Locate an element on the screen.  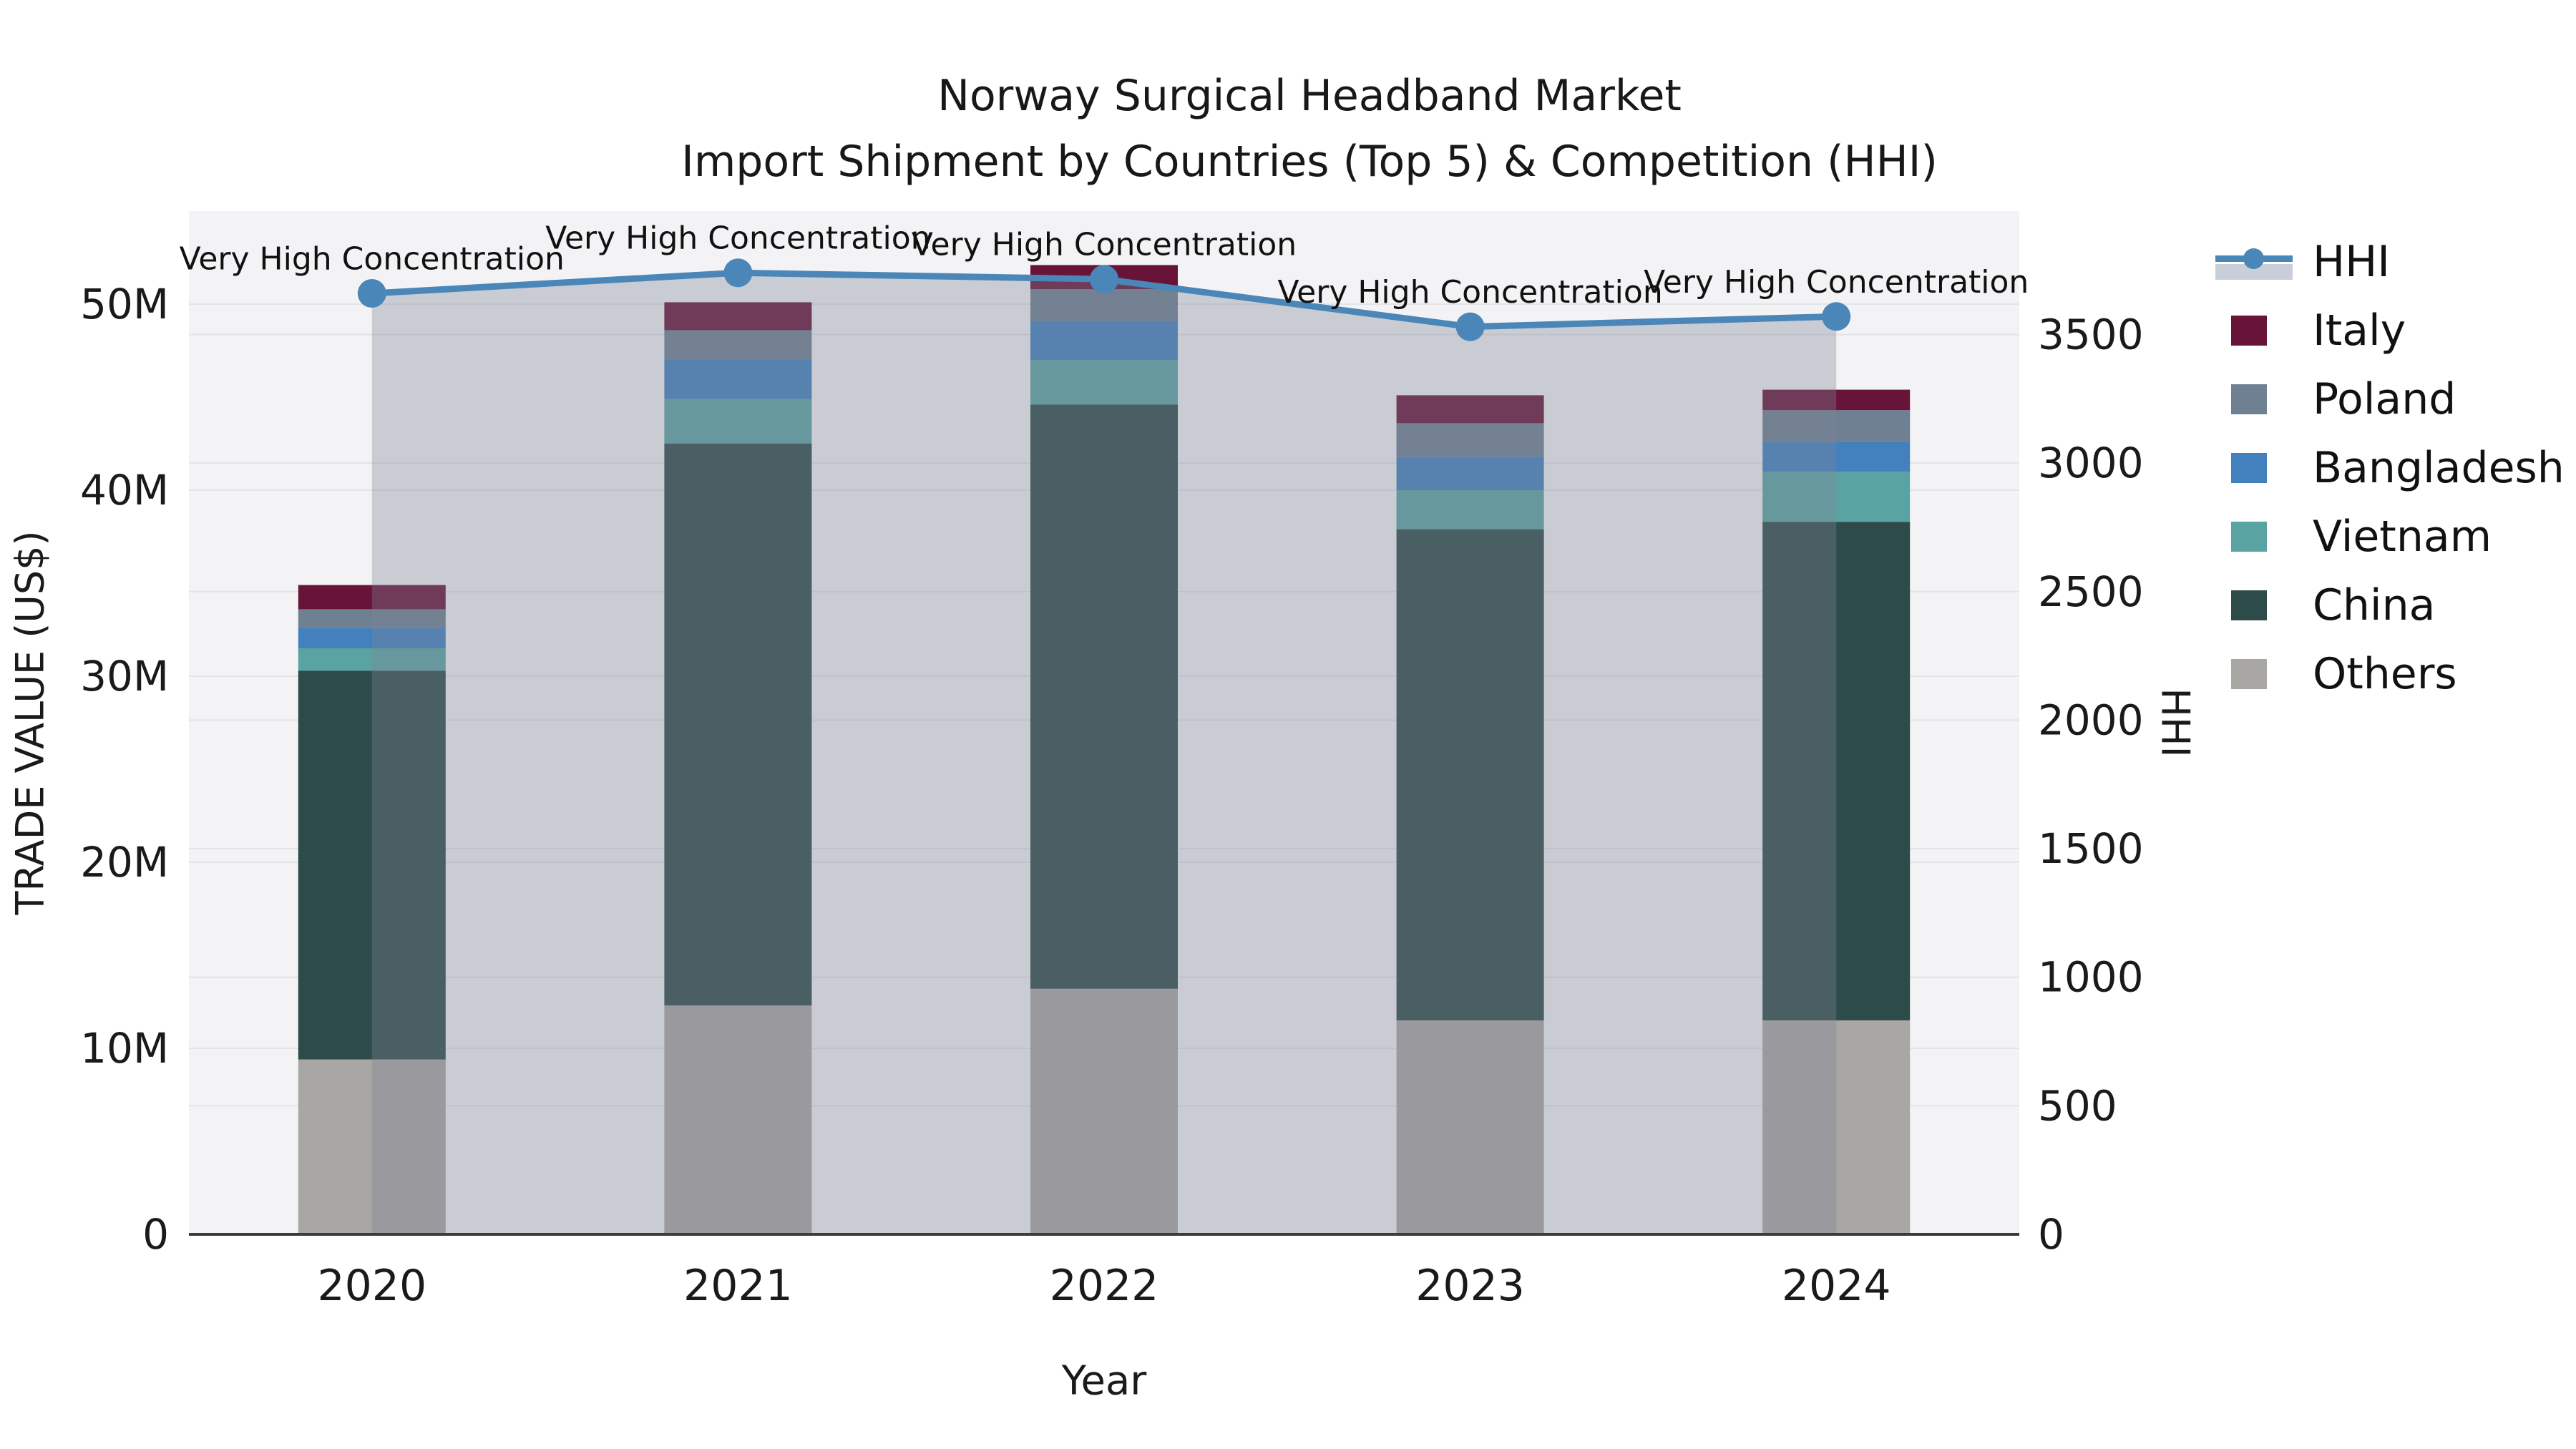
y-left-tick-40M: 40M is located at coordinates (124, 490).